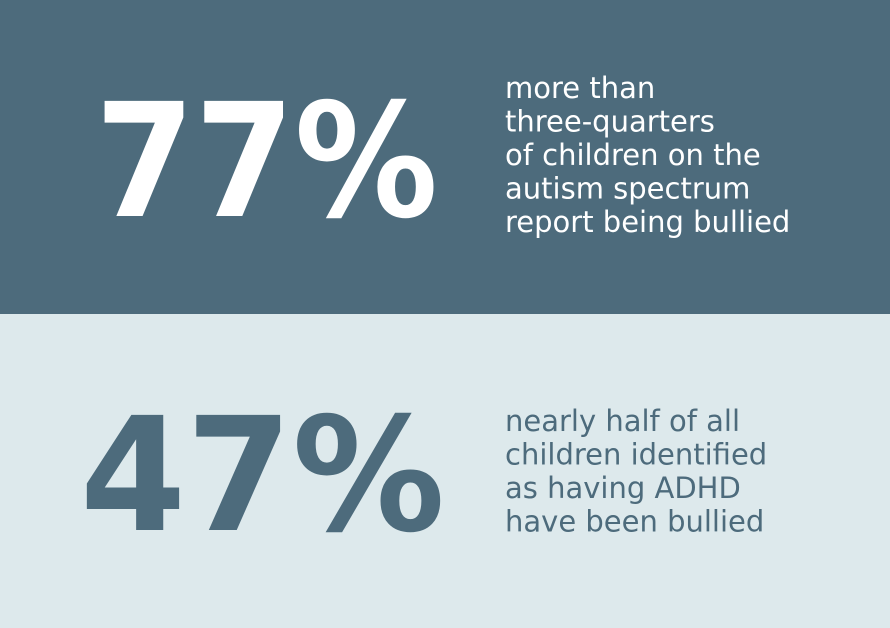 The width and height of the screenshot is (890, 628). What do you see at coordinates (636, 455) in the screenshot?
I see `stat-description-line: children identified` at bounding box center [636, 455].